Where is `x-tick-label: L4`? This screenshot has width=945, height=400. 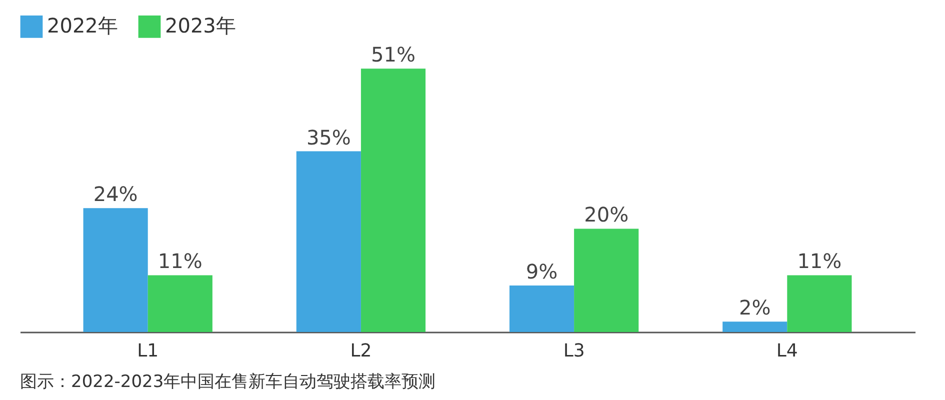
x-tick-label: L4 is located at coordinates (787, 351).